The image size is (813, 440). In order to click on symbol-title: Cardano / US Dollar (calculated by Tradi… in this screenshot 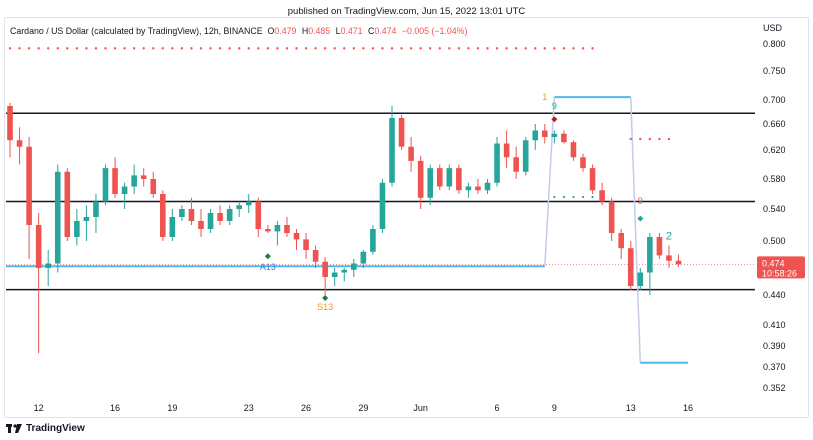, I will do `click(136, 31)`.